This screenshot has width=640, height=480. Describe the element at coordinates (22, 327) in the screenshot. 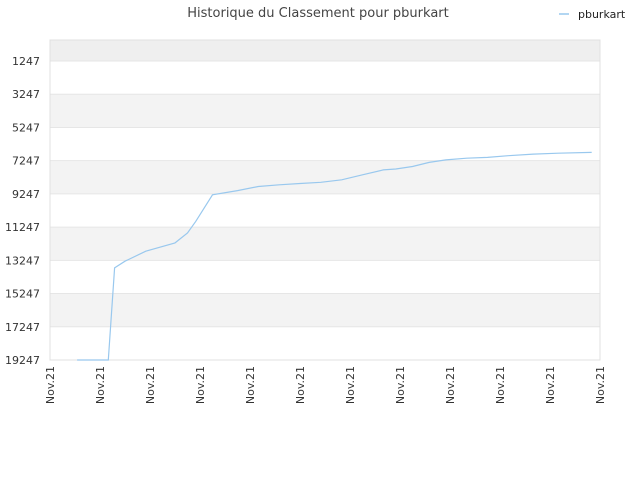

I see `y-tick-label: 17247` at that location.